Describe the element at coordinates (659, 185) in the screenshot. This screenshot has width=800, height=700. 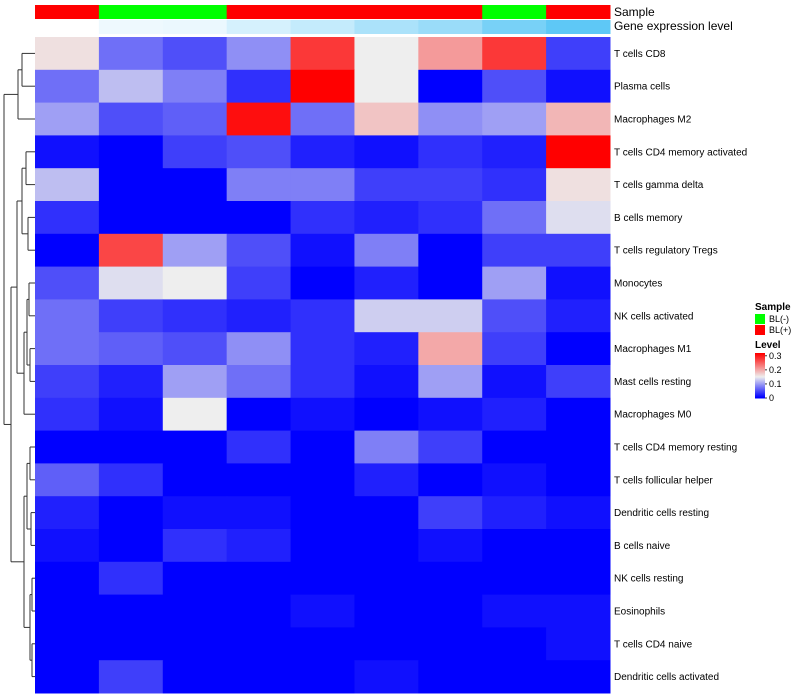
I see `row-label: T cells gamma delta` at that location.